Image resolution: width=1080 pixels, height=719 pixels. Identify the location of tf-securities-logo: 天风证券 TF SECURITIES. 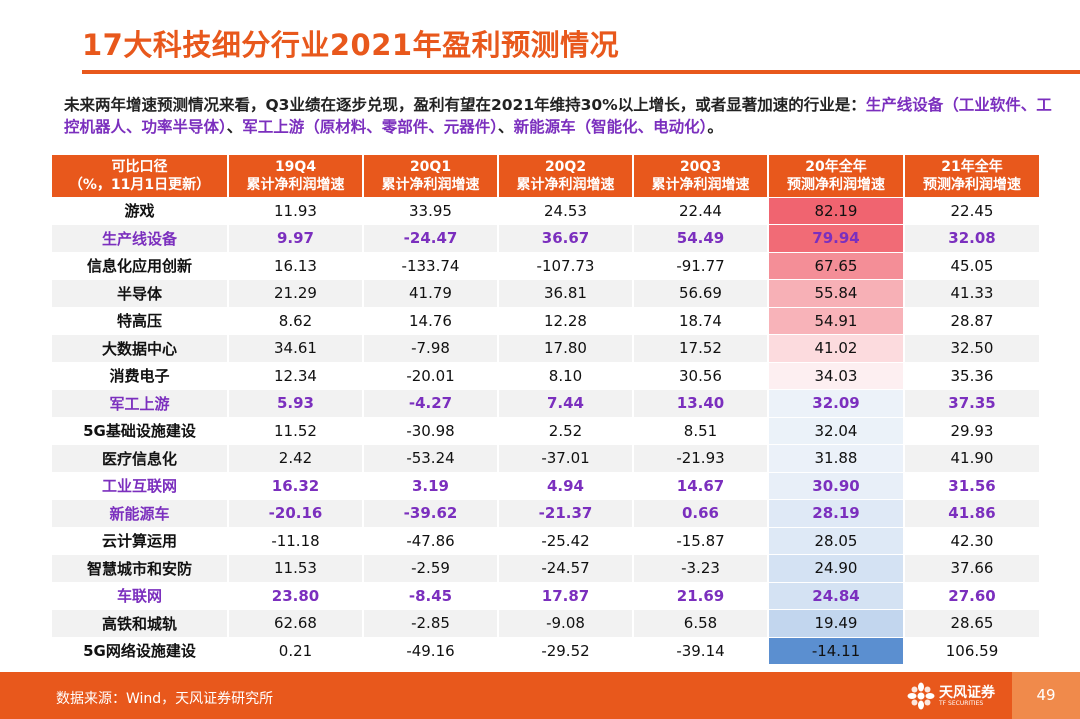
(957, 696).